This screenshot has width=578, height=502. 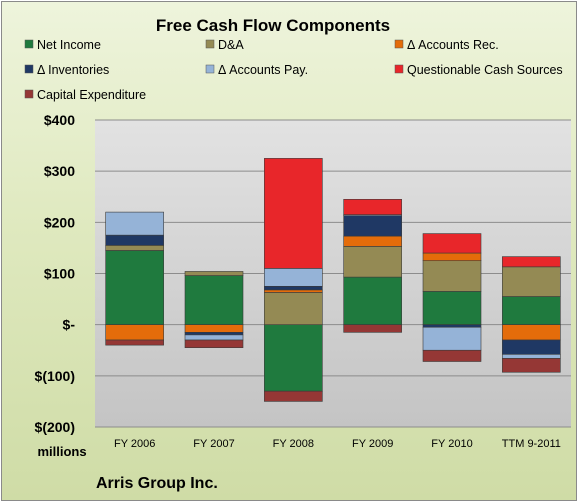 I want to click on x-tick-label: FY 2008, so click(x=293, y=444).